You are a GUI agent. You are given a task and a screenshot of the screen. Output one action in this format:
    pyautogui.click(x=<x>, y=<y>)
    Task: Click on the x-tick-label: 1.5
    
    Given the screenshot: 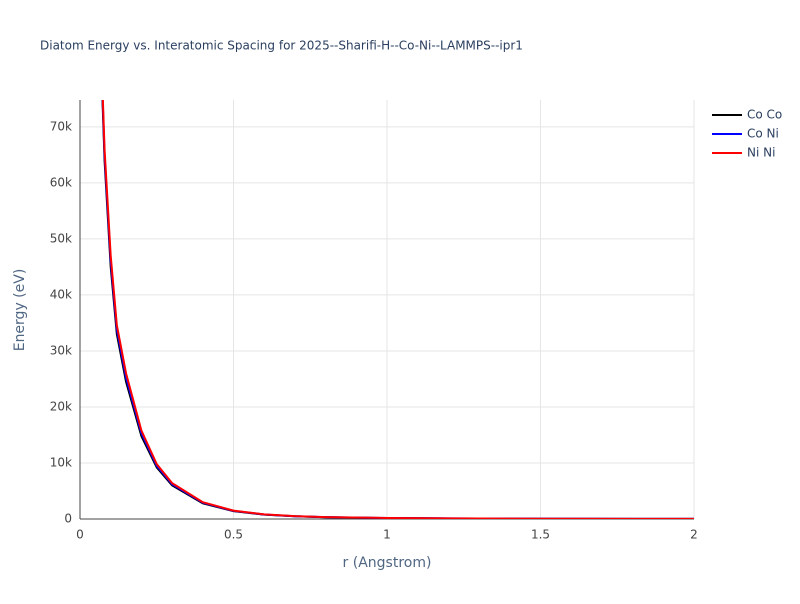 What is the action you would take?
    pyautogui.click(x=540, y=535)
    